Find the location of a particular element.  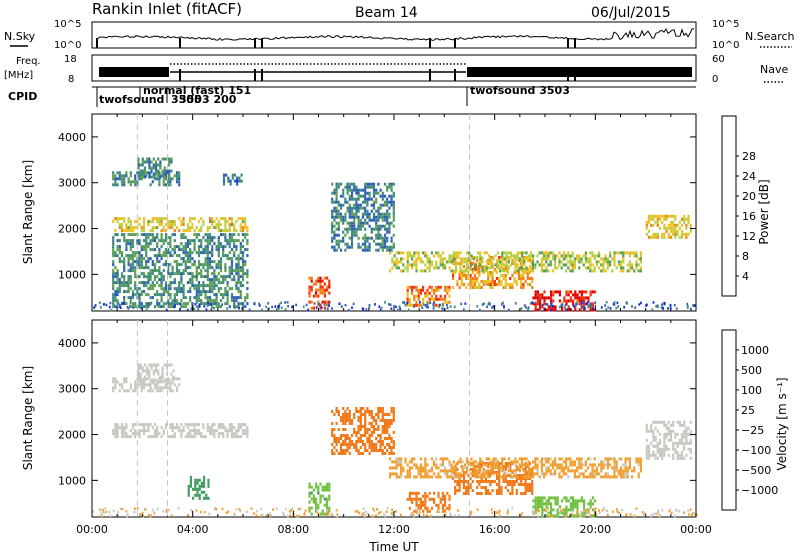

freq-ytick-bottom: 8 is located at coordinates (71, 79).